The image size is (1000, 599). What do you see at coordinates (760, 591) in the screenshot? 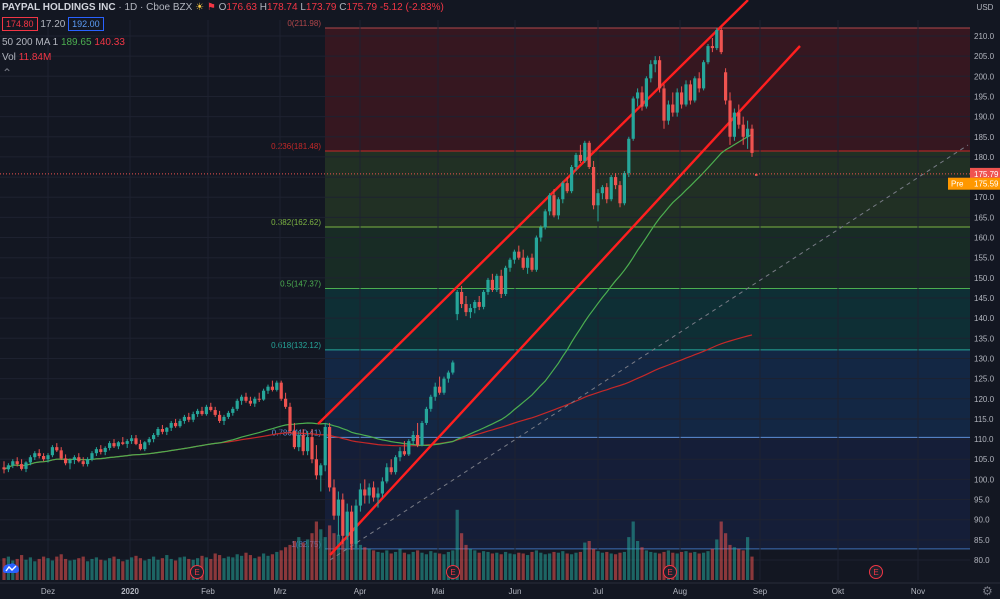
I see `time-tick-label: Sep` at bounding box center [760, 591].